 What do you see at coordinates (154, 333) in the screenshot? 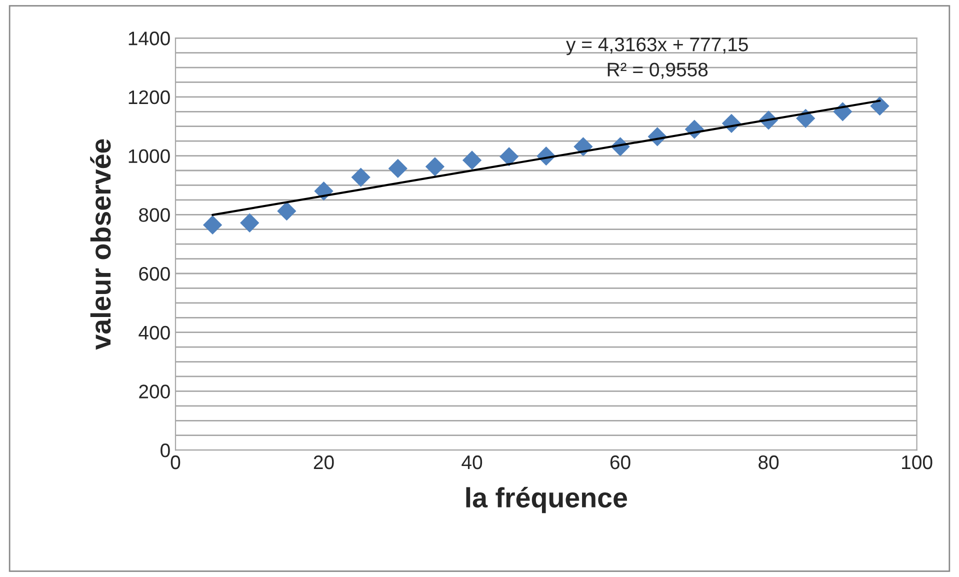
I see `y-tick-label: 400` at bounding box center [154, 333].